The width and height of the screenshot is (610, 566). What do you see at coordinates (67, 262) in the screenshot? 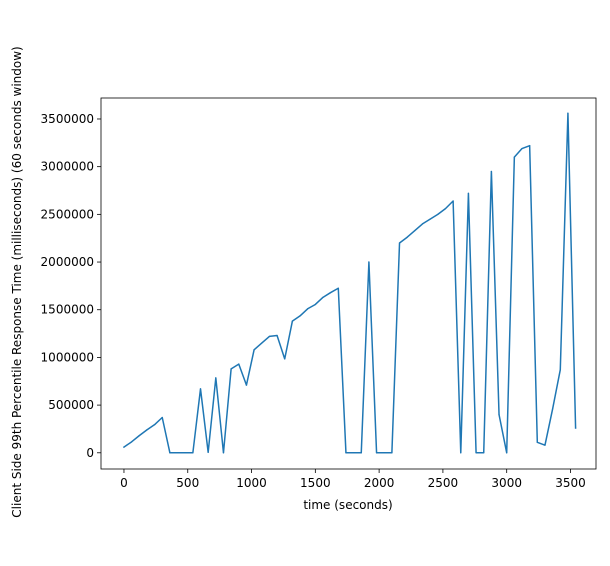
I see `y-tick-label: 2000000` at bounding box center [67, 262].